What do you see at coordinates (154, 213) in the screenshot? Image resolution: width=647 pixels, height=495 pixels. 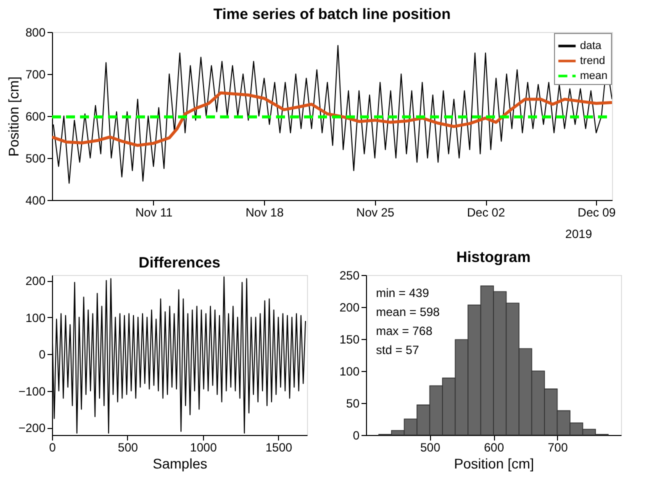 I see `x-tick-label: Nov 11` at bounding box center [154, 213].